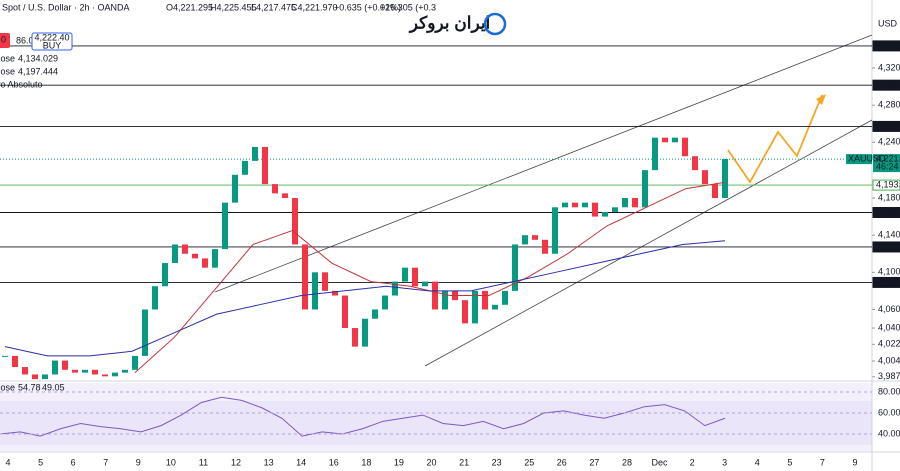 Image resolution: width=900 pixels, height=471 pixels. Describe the element at coordinates (38, 71) in the screenshot. I see `indicator-value: 4,197.444` at that location.